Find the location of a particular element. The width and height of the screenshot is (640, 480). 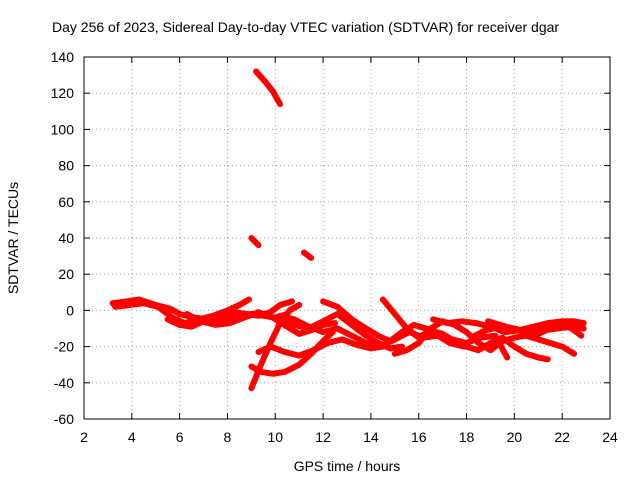

y-tick-label: -60 is located at coordinates (64, 419).